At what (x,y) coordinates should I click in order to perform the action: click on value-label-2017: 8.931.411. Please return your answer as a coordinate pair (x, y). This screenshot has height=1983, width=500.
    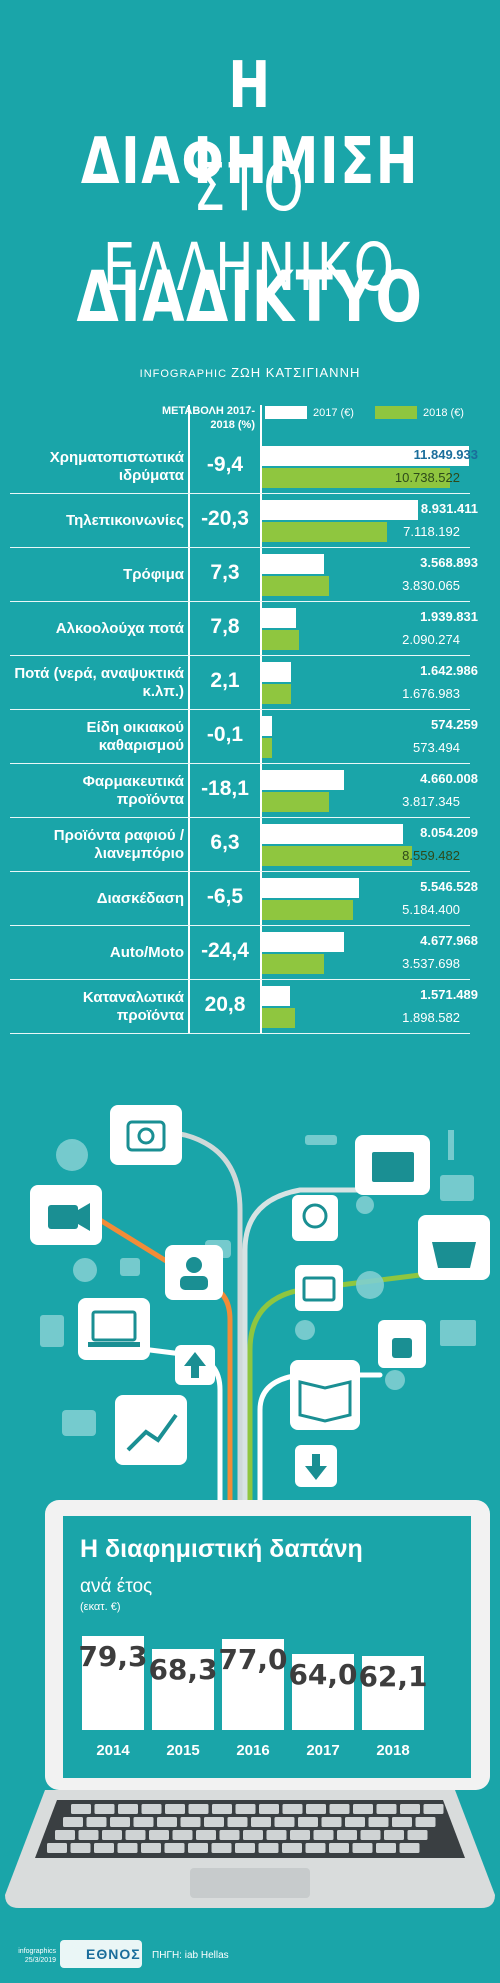
    Looking at the image, I should click on (449, 508).